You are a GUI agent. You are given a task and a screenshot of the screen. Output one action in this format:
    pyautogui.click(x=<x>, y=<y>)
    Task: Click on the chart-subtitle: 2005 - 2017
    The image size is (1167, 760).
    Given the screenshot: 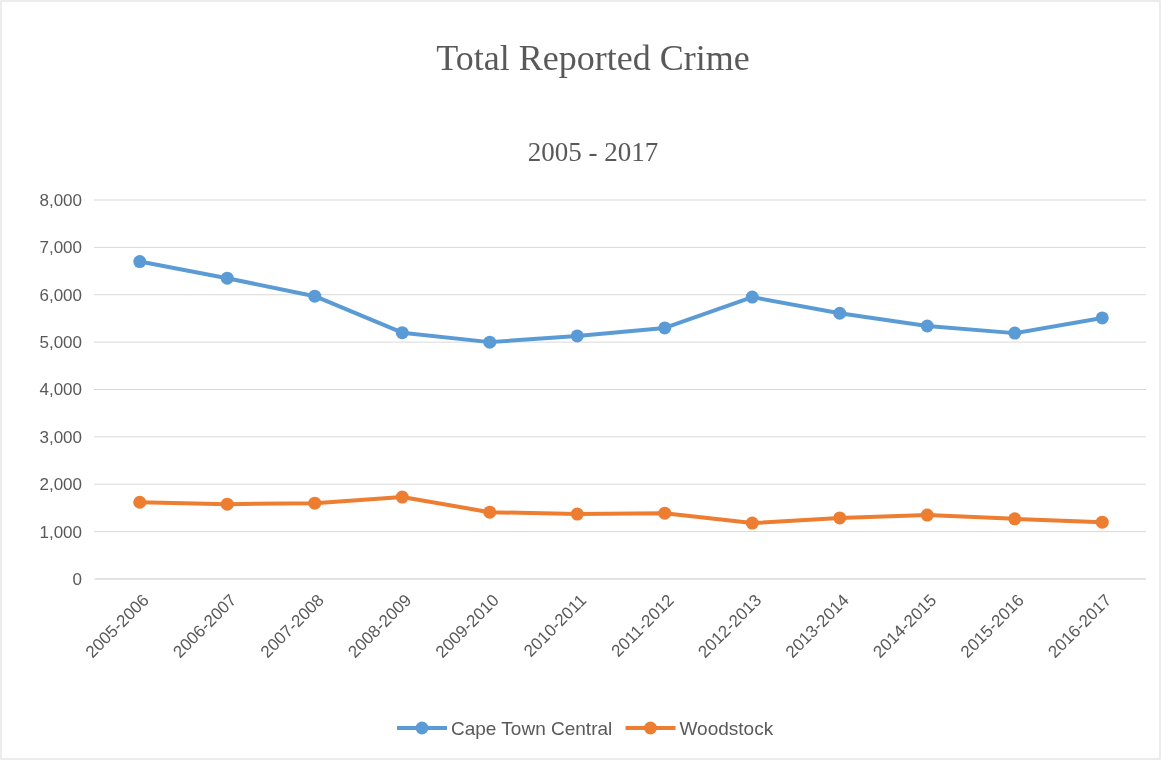 What is the action you would take?
    pyautogui.click(x=593, y=152)
    